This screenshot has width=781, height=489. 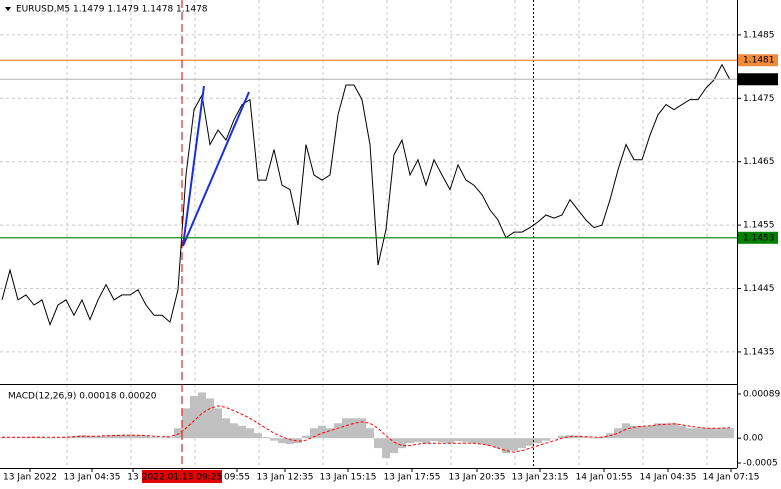 What do you see at coordinates (132, 478) in the screenshot?
I see `x-tick-label: 13` at bounding box center [132, 478].